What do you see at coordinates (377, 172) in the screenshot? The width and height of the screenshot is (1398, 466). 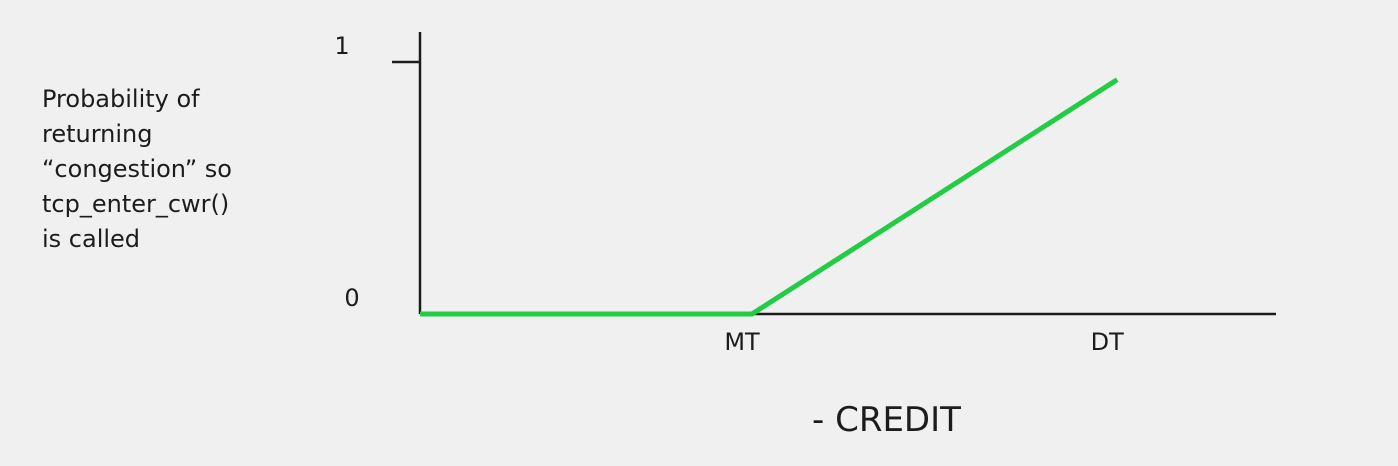 I see `y-ticks: 01` at bounding box center [377, 172].